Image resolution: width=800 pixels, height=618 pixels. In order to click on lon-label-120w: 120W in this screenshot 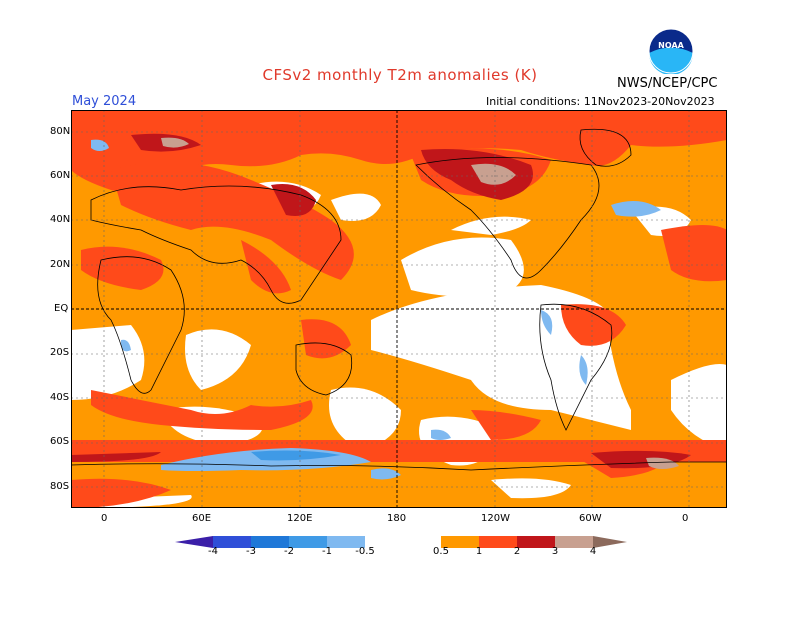, I will do `click(495, 518)`.